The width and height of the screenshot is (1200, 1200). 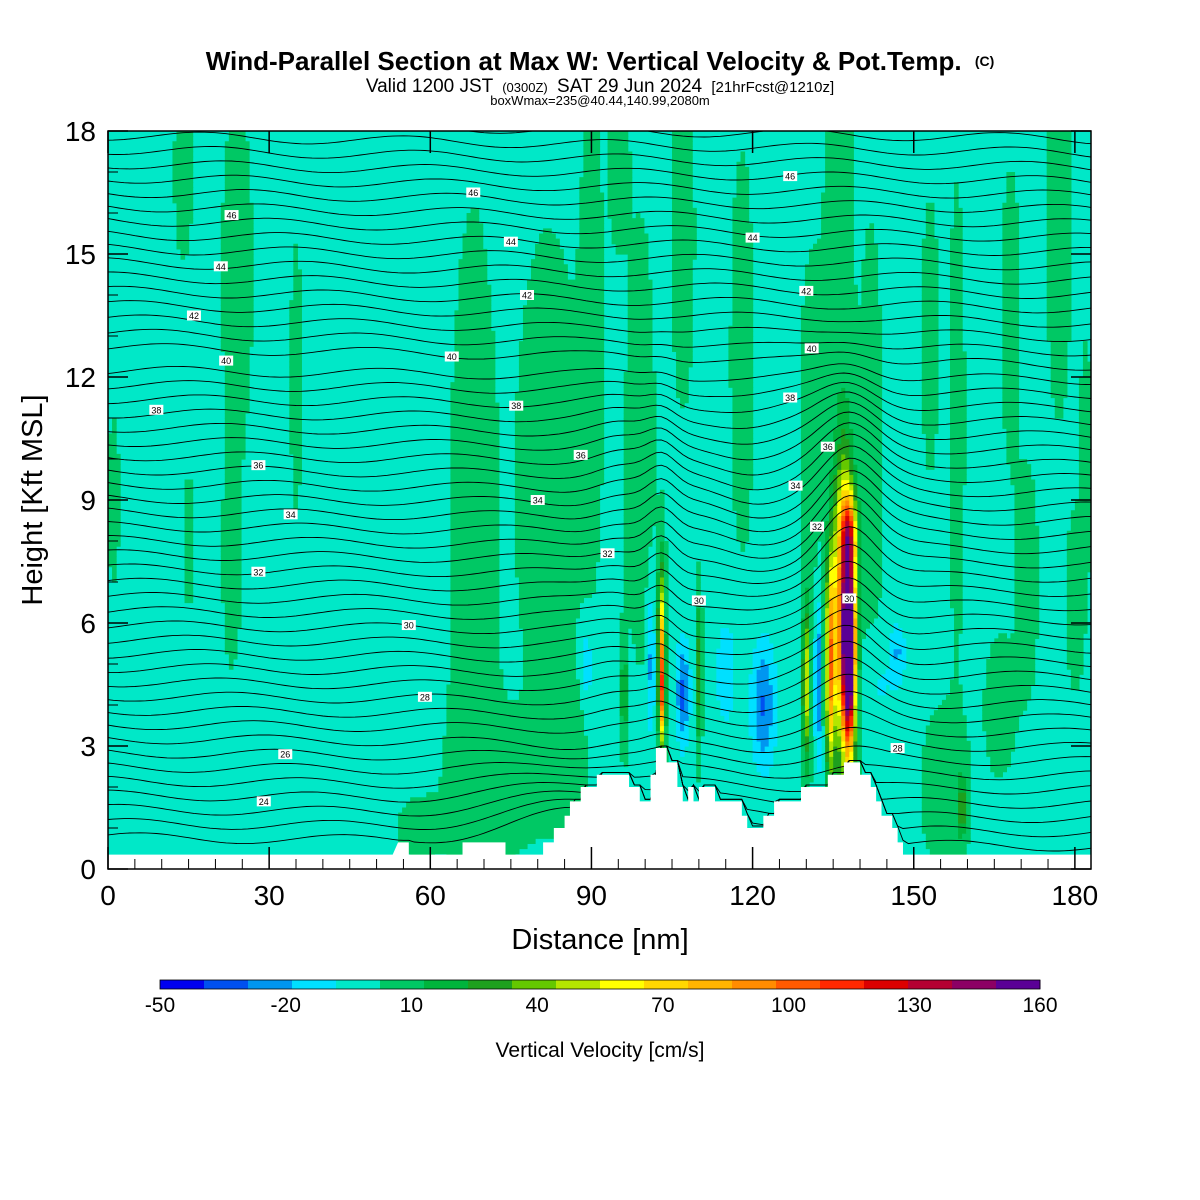 I want to click on subtitle-date: SAT 29 Jun 2024, so click(x=630, y=86).